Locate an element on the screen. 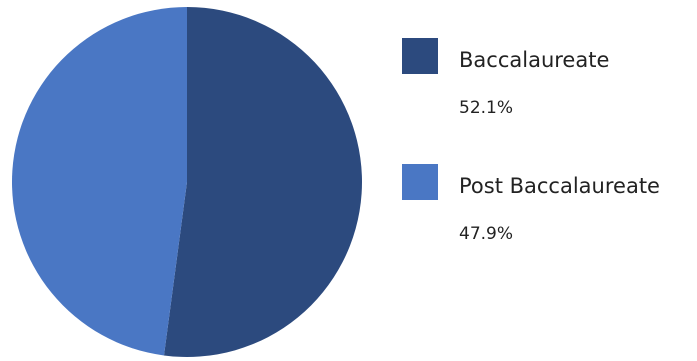 This screenshot has width=697, height=361. legend-value-baccalaureate: 52.1% is located at coordinates (486, 108).